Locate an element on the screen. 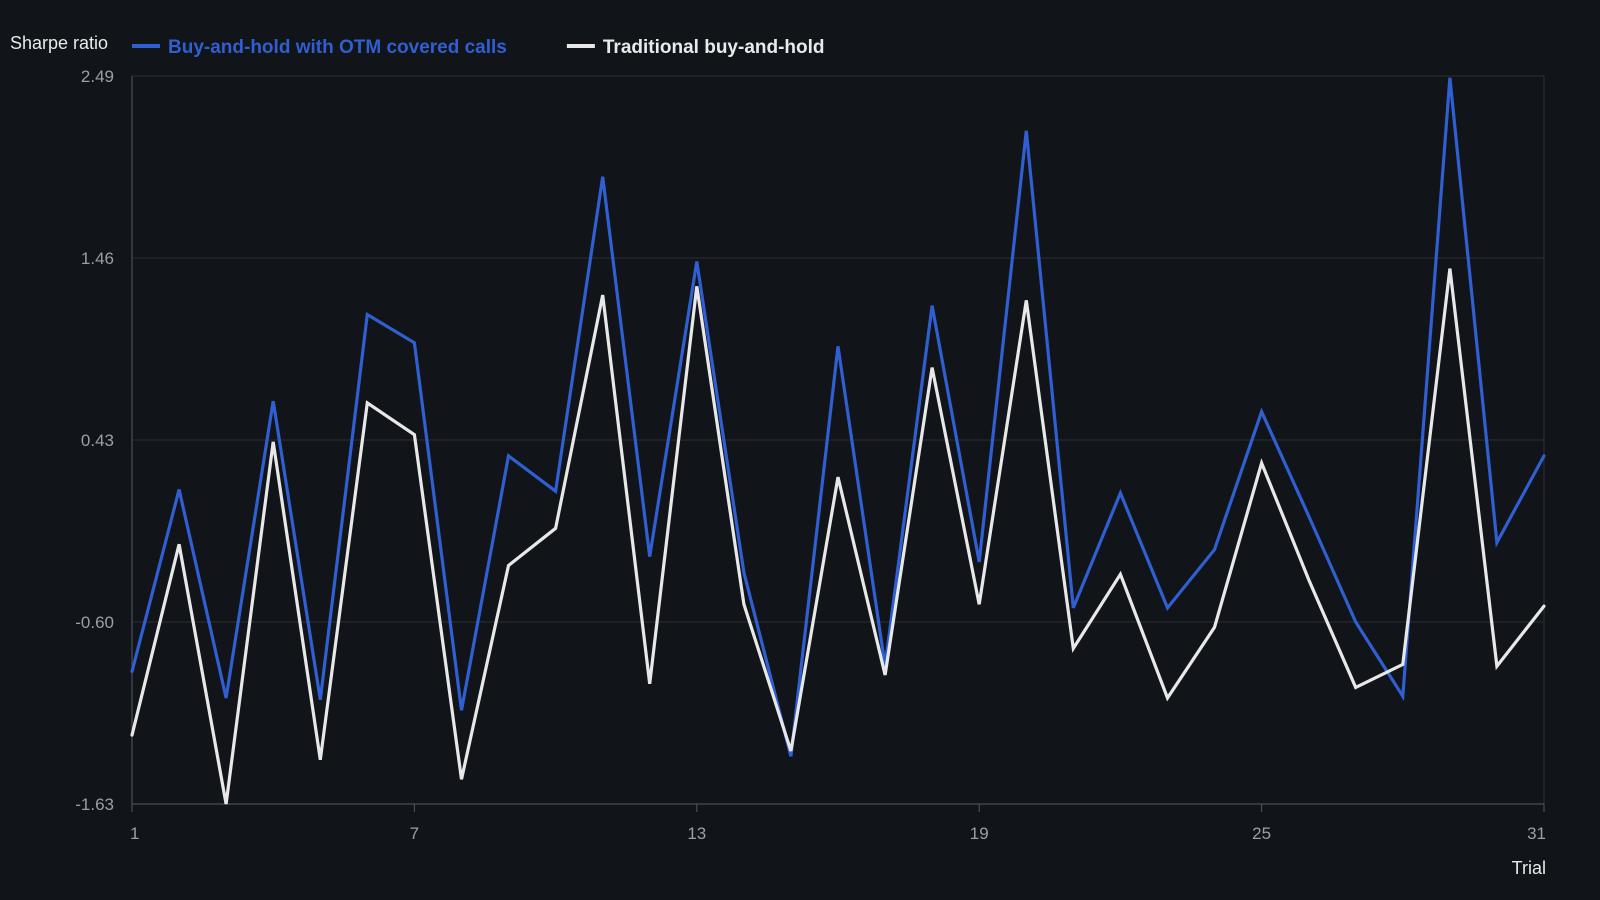 The width and height of the screenshot is (1600, 900). y-tick-label: -0.60 is located at coordinates (94, 622).